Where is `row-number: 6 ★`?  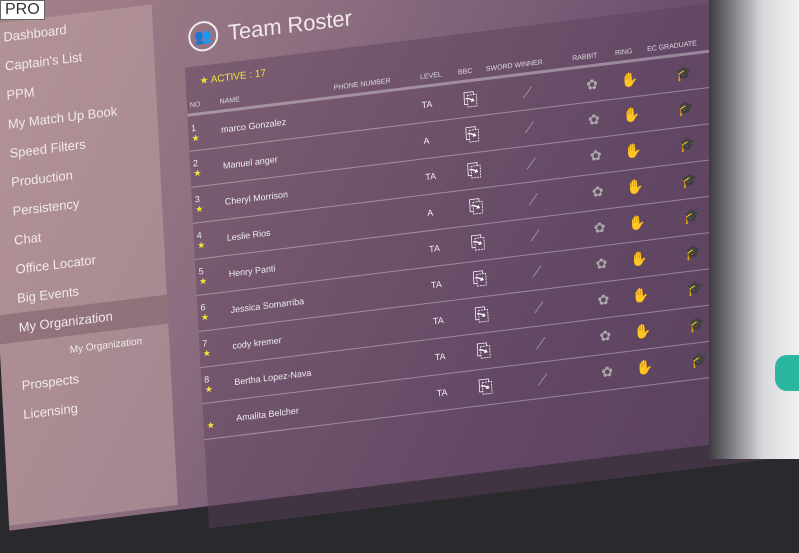 row-number: 6 ★ is located at coordinates (212, 311).